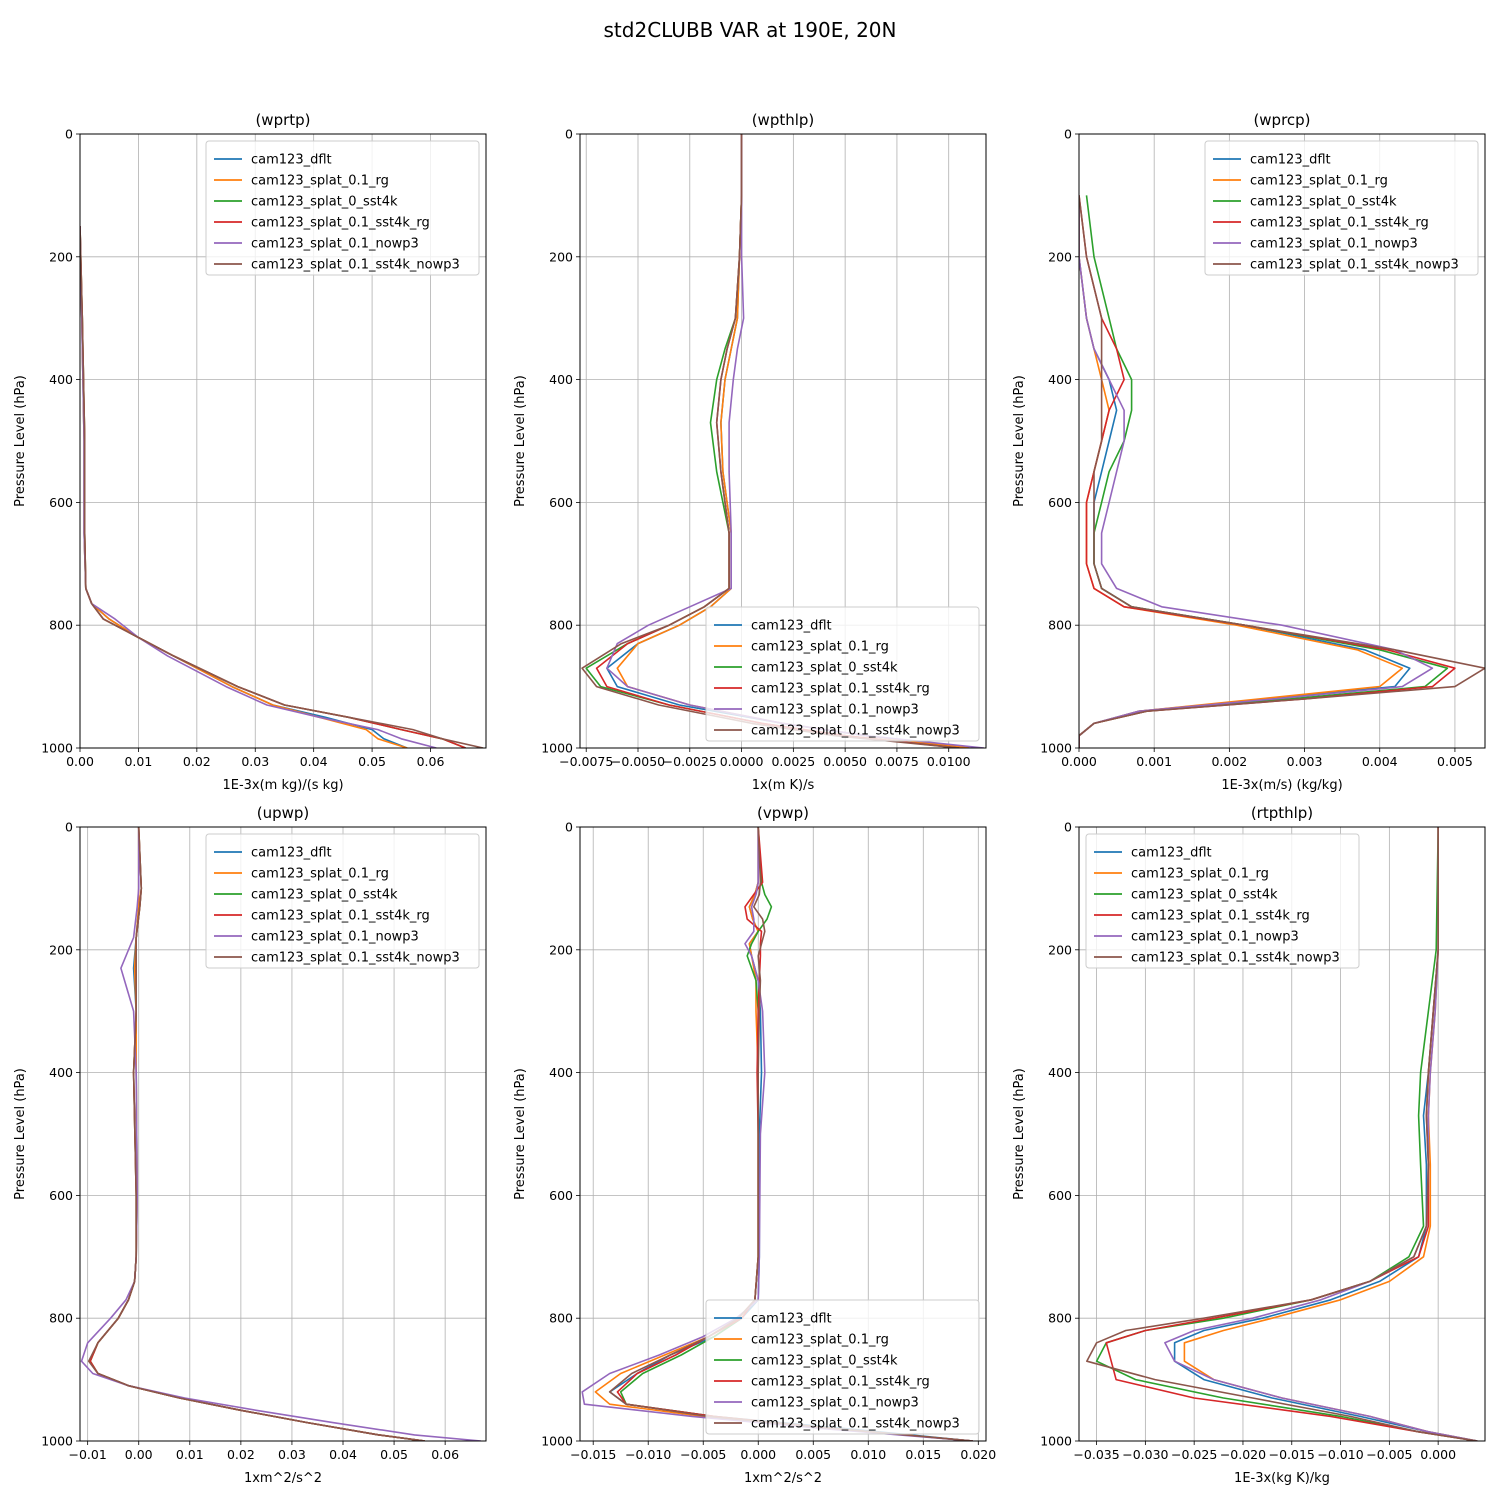 This screenshot has width=1500, height=1500. What do you see at coordinates (868, 1454) in the screenshot?
I see `x-tick-label: 0.010` at bounding box center [868, 1454].